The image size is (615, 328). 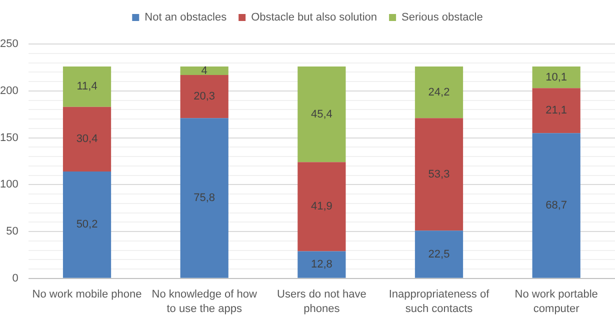 I want to click on annotation: 12,8, so click(x=321, y=264).